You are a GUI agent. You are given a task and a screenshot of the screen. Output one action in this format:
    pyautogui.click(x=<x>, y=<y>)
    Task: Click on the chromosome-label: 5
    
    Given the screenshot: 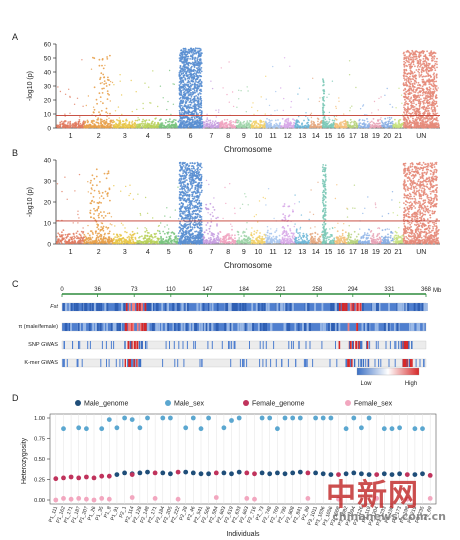 What is the action you would take?
    pyautogui.click(x=169, y=136)
    